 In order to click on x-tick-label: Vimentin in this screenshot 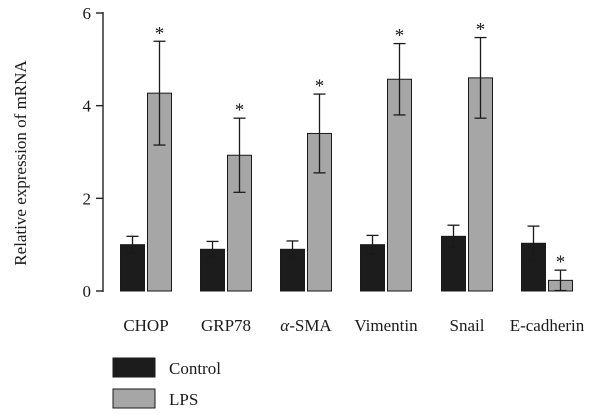, I will do `click(386, 325)`.